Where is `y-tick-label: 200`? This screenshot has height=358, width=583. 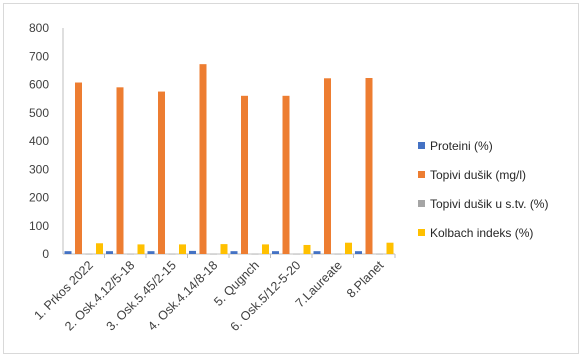
y-tick-label: 200 is located at coordinates (39, 198).